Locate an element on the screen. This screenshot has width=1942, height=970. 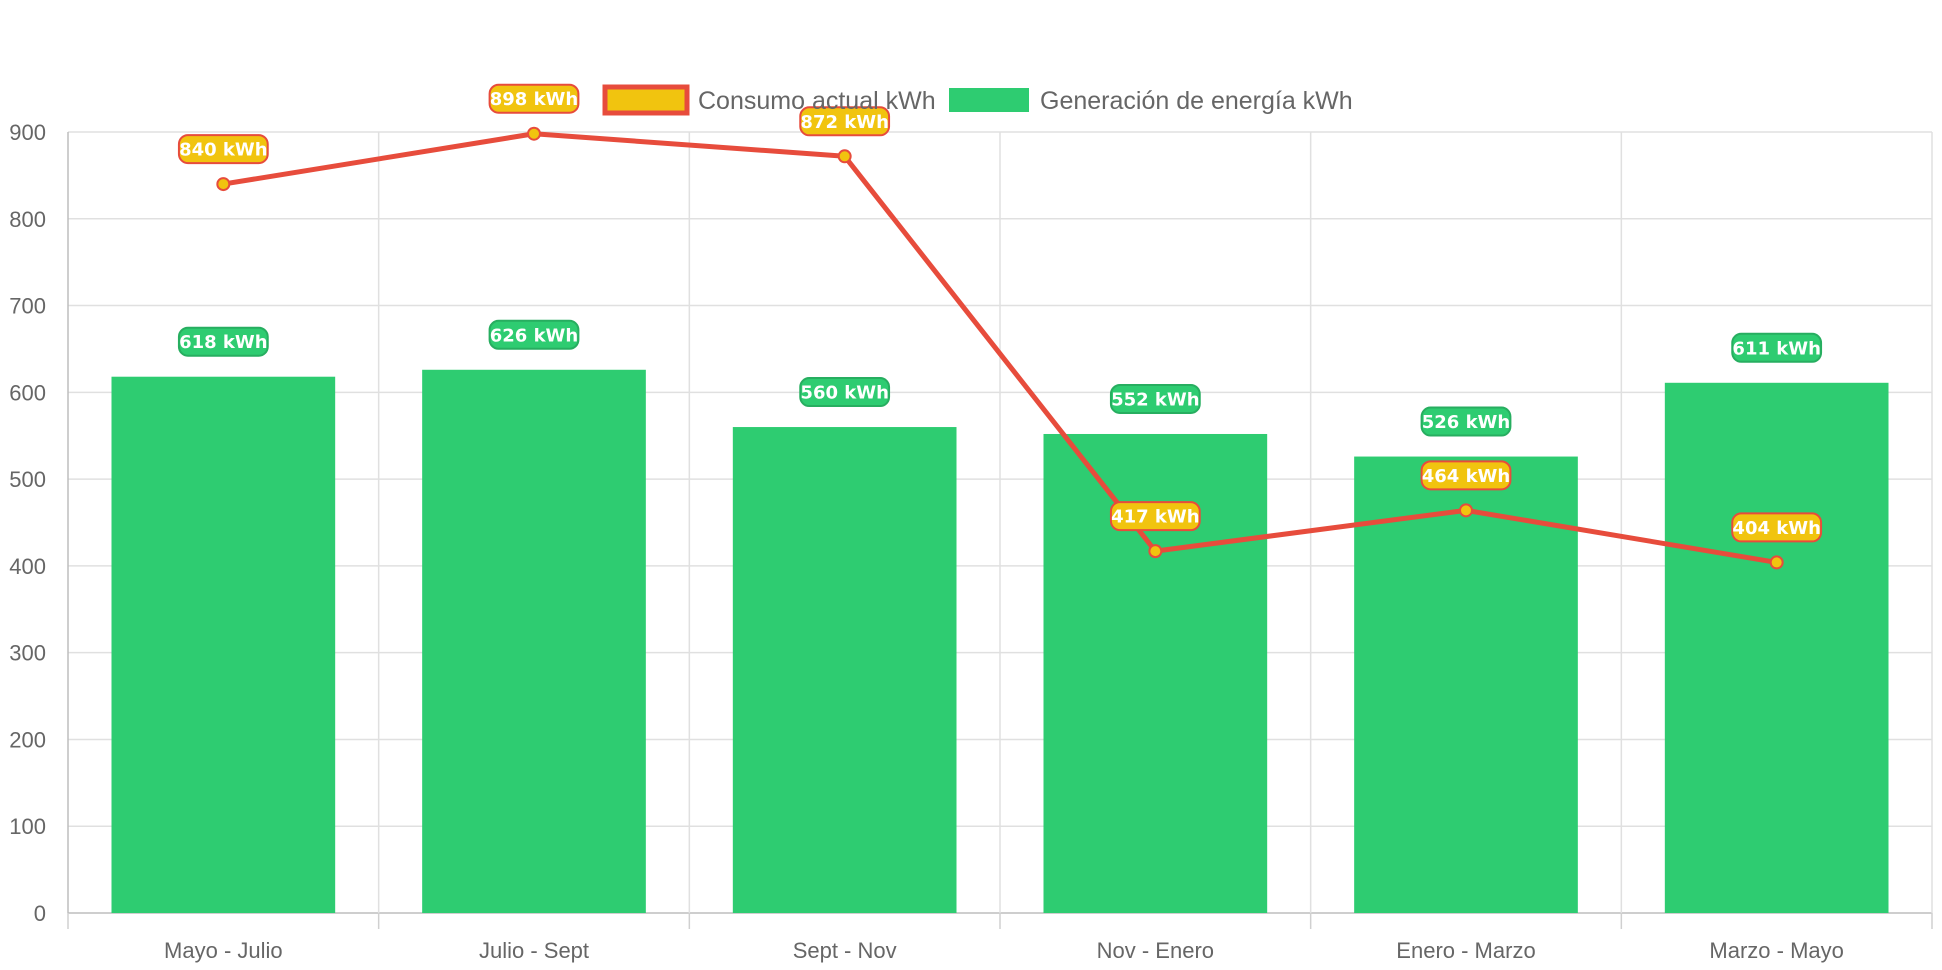
data-label-generacion-text: 611 kWh is located at coordinates (1776, 348).